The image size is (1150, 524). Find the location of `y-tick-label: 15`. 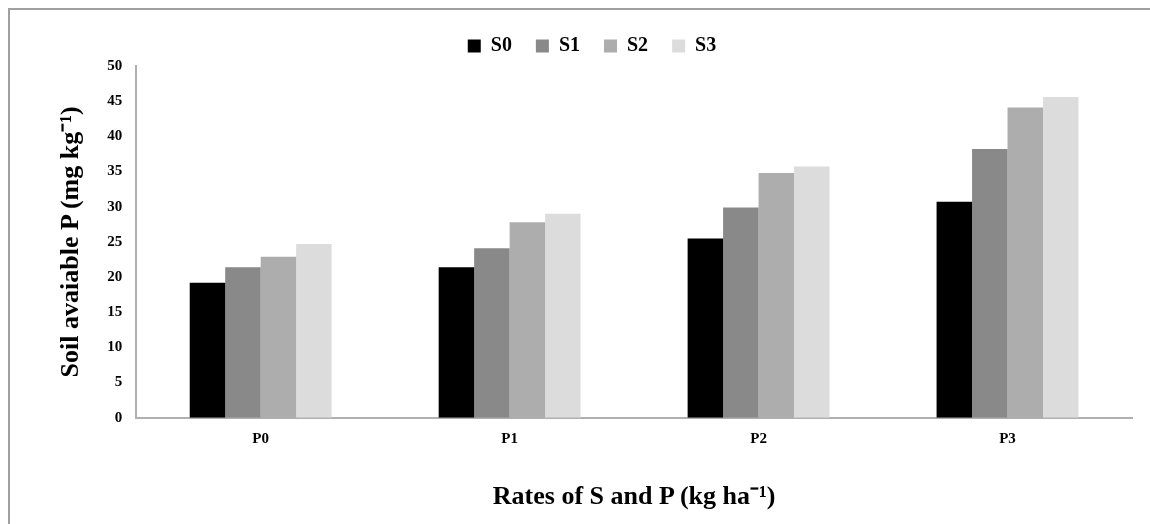

y-tick-label: 15 is located at coordinates (115, 311).